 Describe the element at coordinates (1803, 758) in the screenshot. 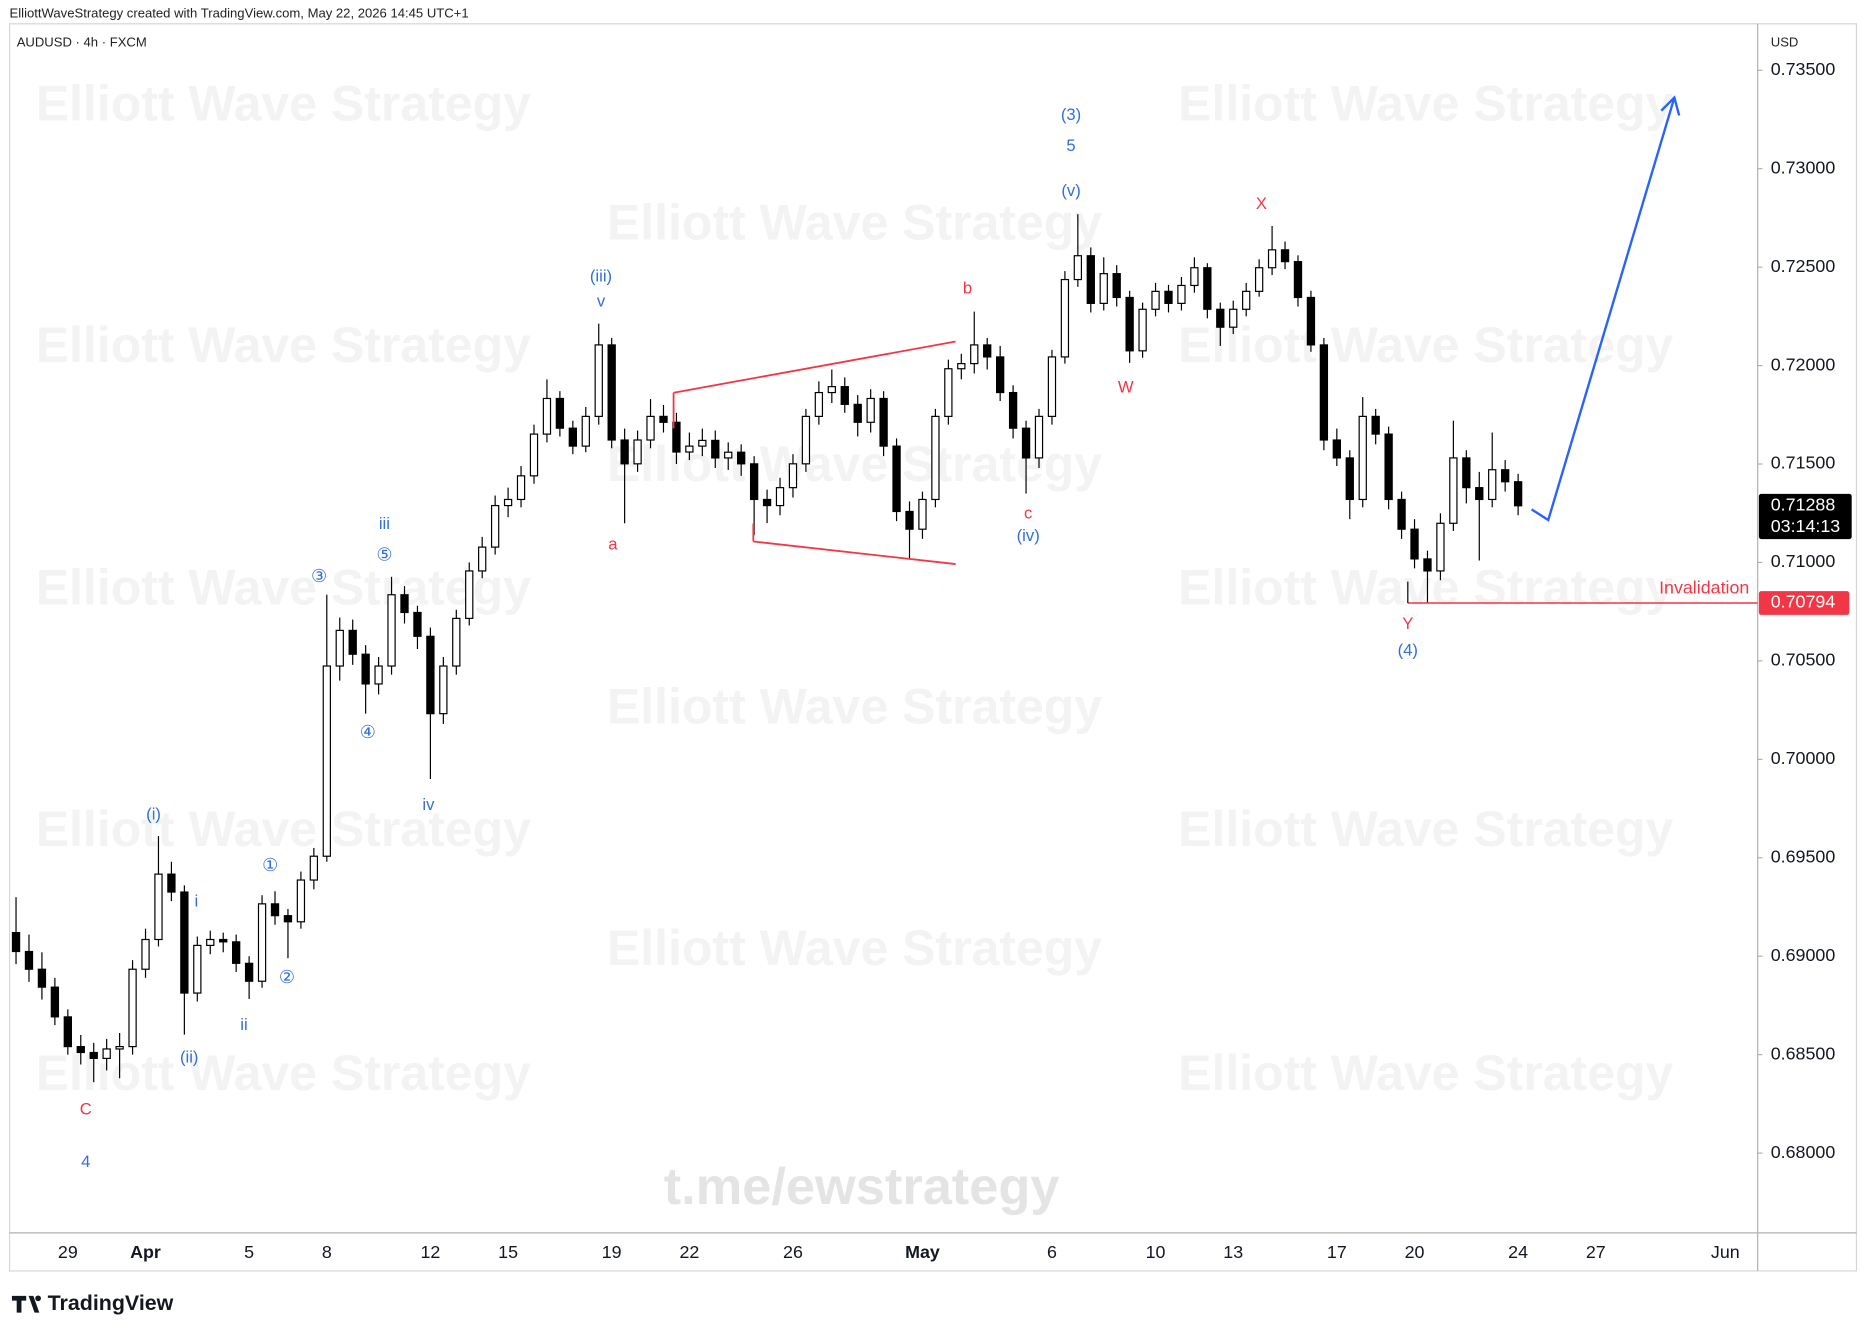

I see `y-tick-label: 0.70000` at that location.